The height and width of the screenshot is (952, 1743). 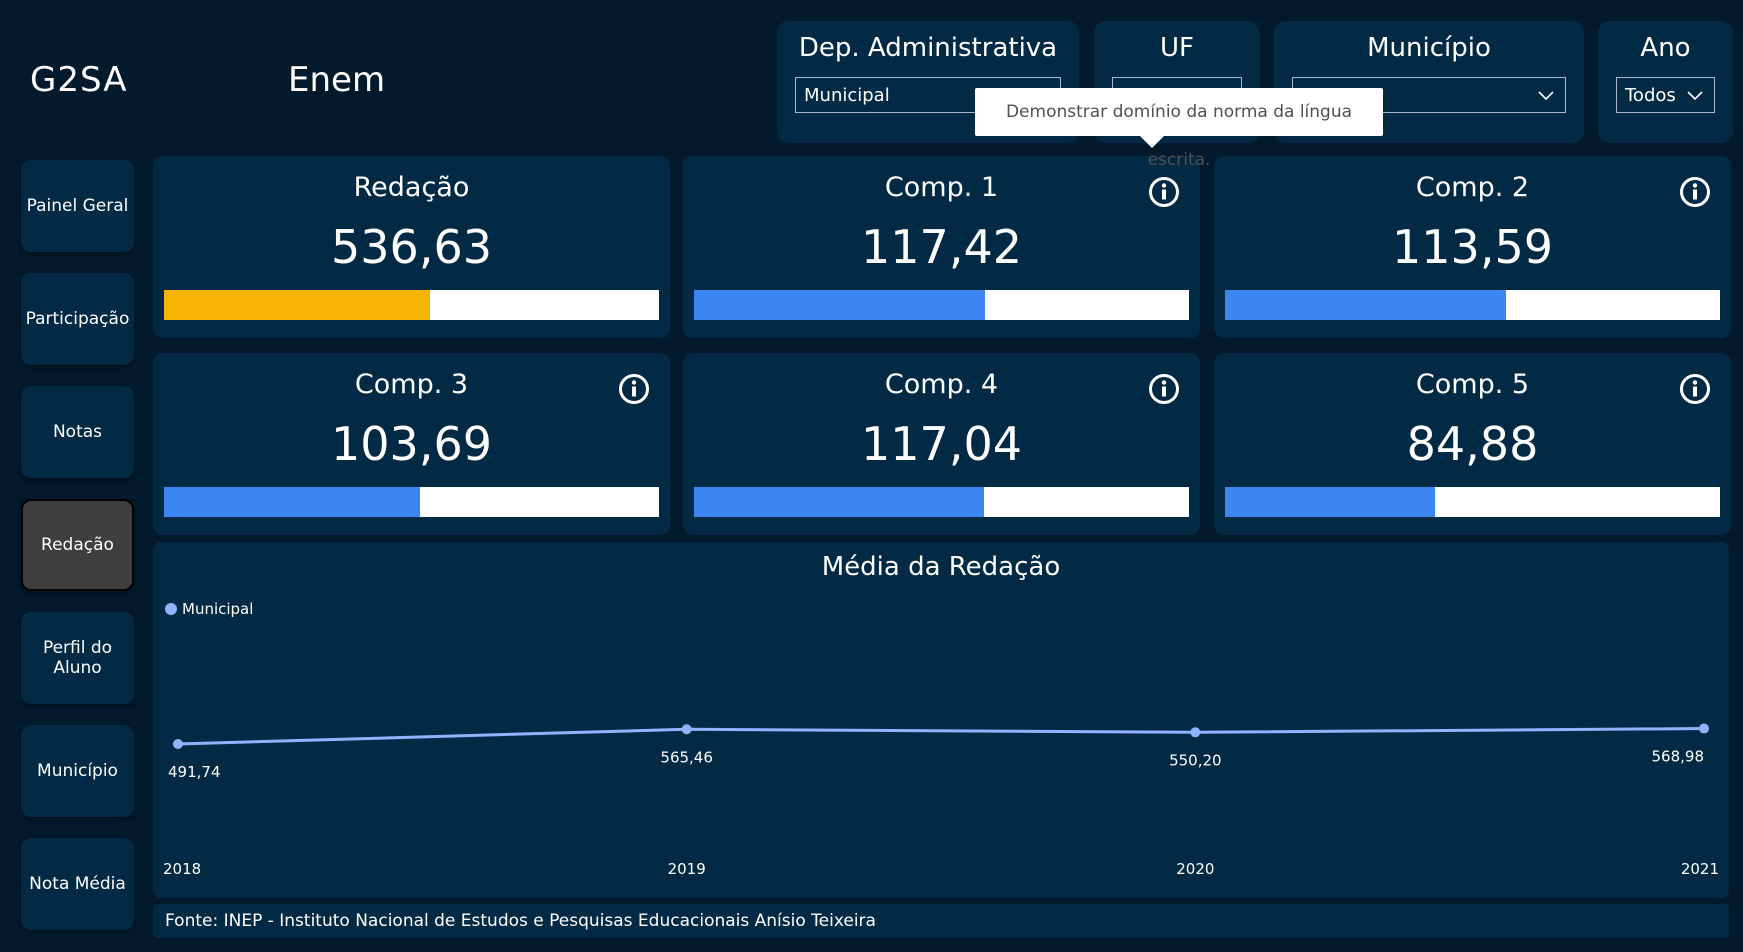 I want to click on nav-button-notas: Notas, so click(x=77, y=432).